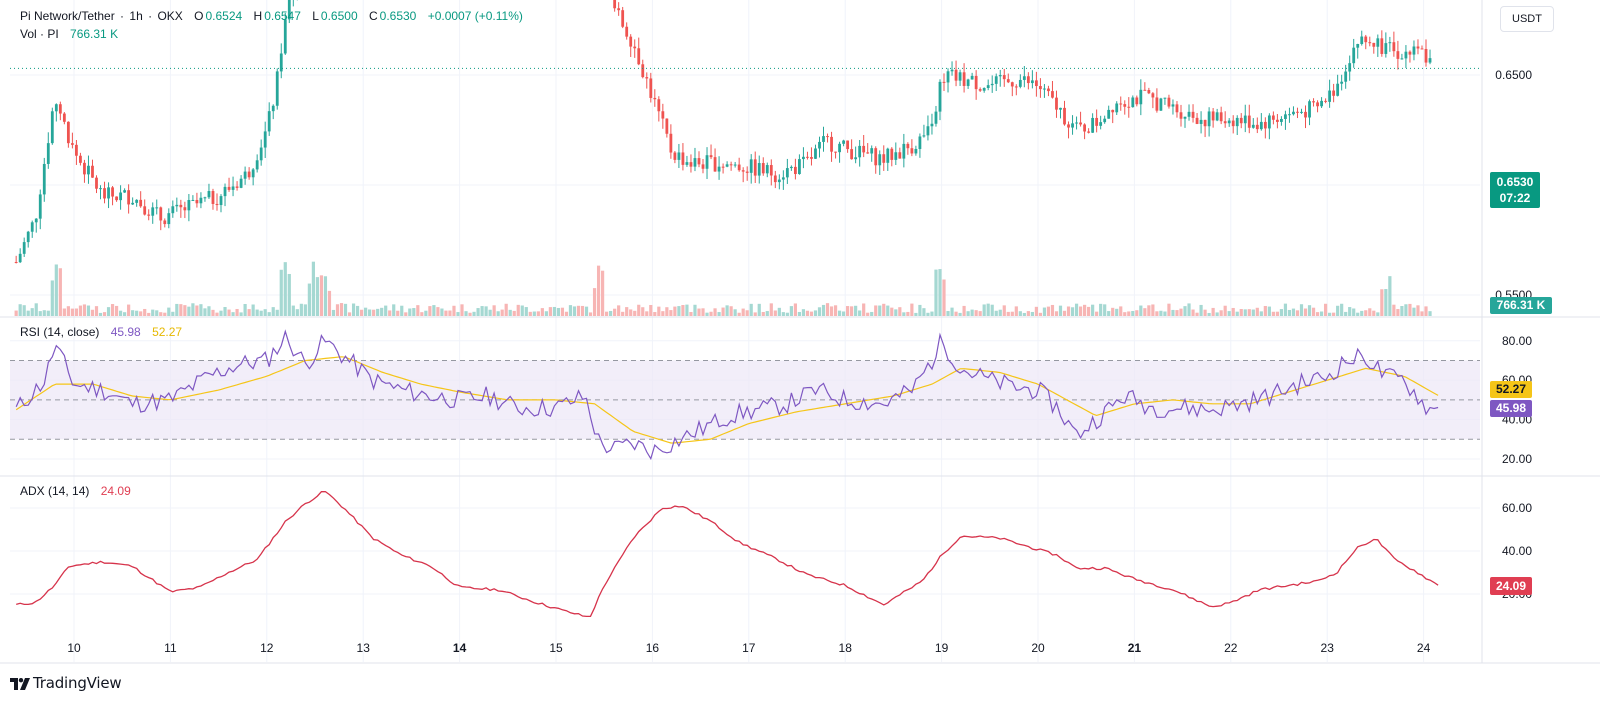  What do you see at coordinates (170, 16) in the screenshot?
I see `exchange: OKX` at bounding box center [170, 16].